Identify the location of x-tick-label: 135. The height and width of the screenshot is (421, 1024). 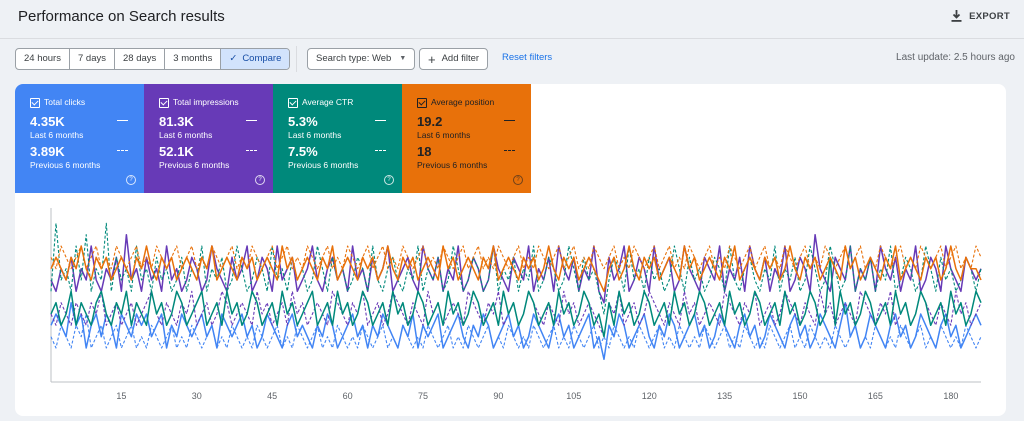
(724, 396).